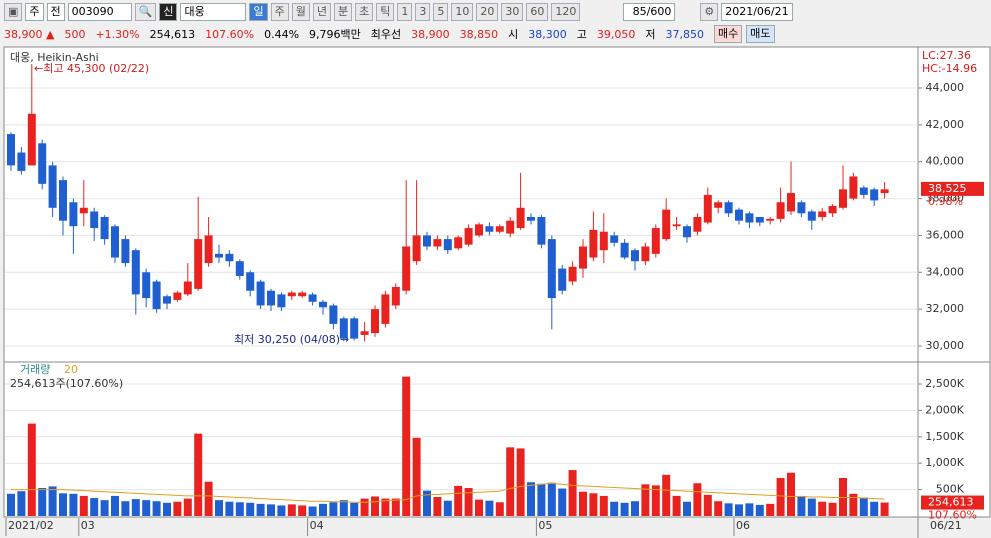 The image size is (991, 538). Describe the element at coordinates (321, 12) in the screenshot. I see `period: 년` at that location.